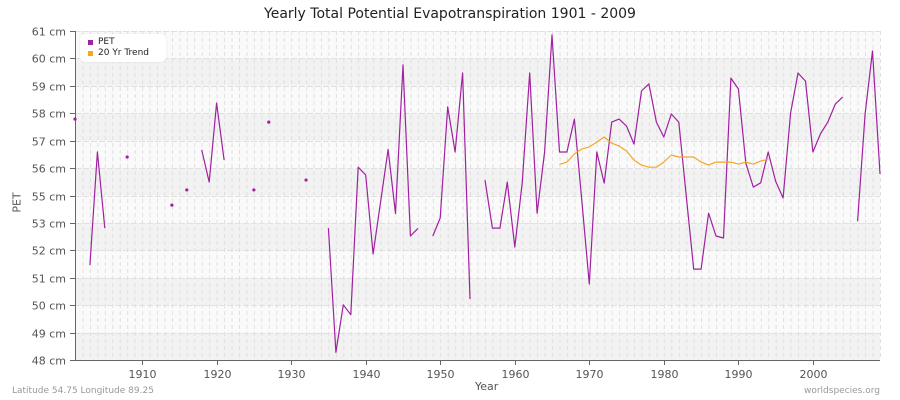 This screenshot has height=400, width=900. I want to click on x-tick-label: 1930, so click(292, 374).